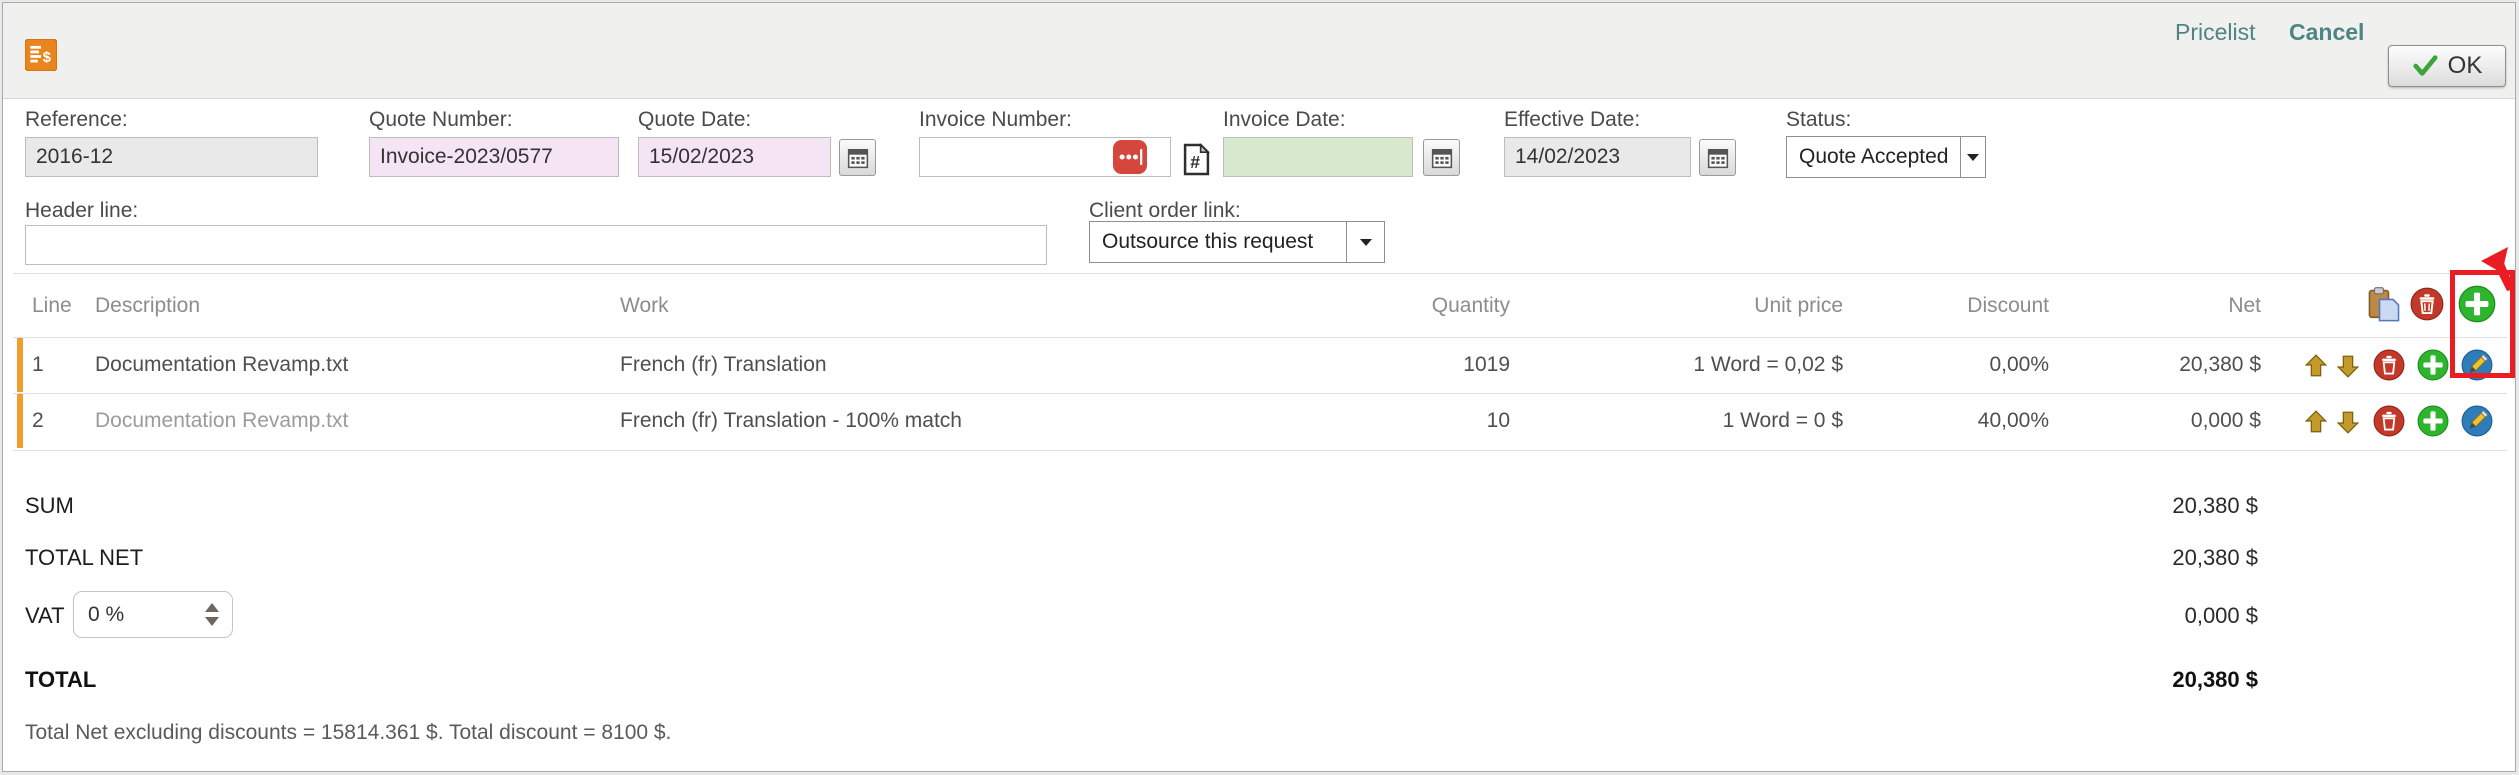  What do you see at coordinates (2244, 305) in the screenshot?
I see `col-net: Net` at bounding box center [2244, 305].